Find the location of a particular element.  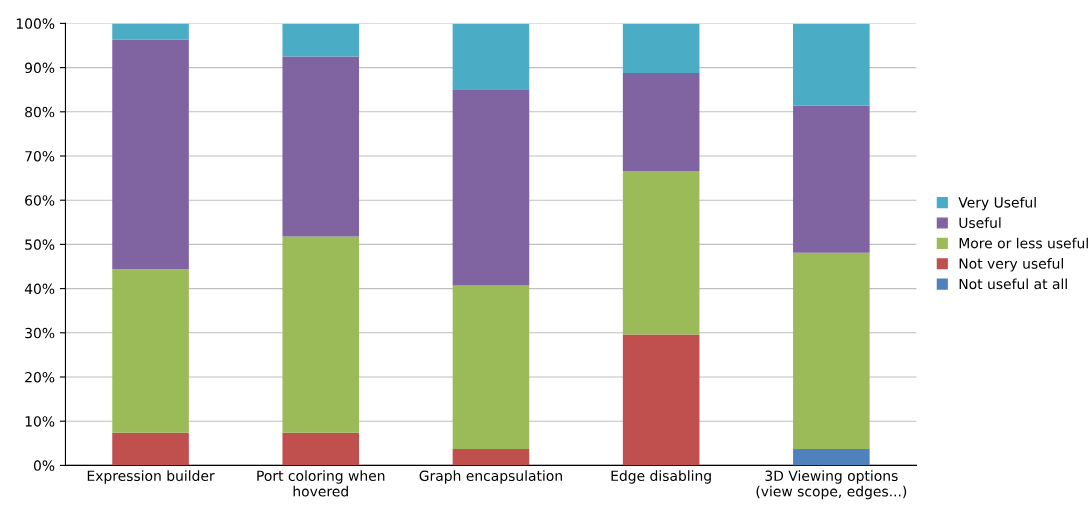

y-tick-label: 50% is located at coordinates (40, 244).